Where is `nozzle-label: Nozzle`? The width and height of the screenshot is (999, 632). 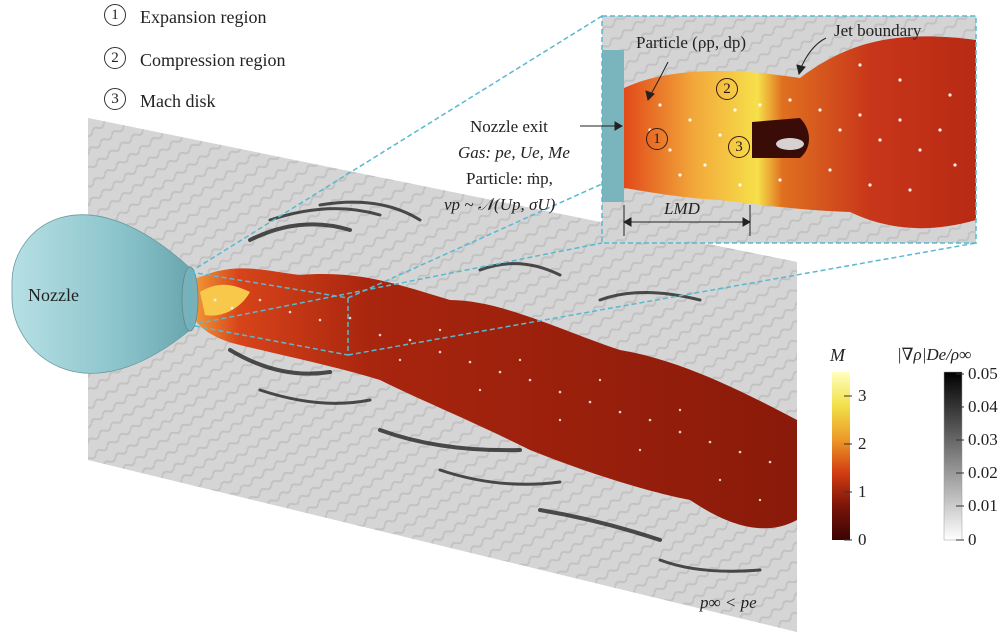
nozzle-label: Nozzle is located at coordinates (53, 295).